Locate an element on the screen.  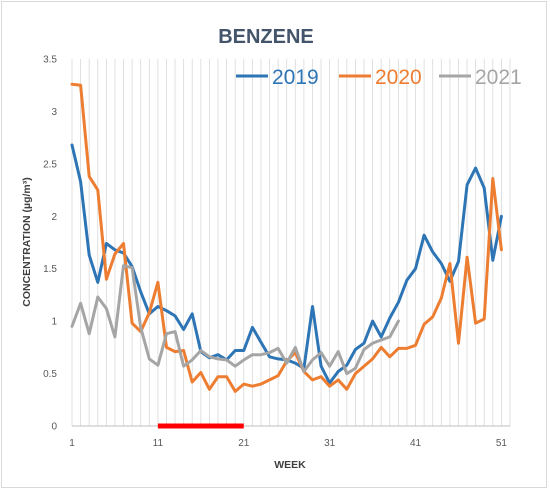
y-tick-label: 0.5 is located at coordinates (50, 374).